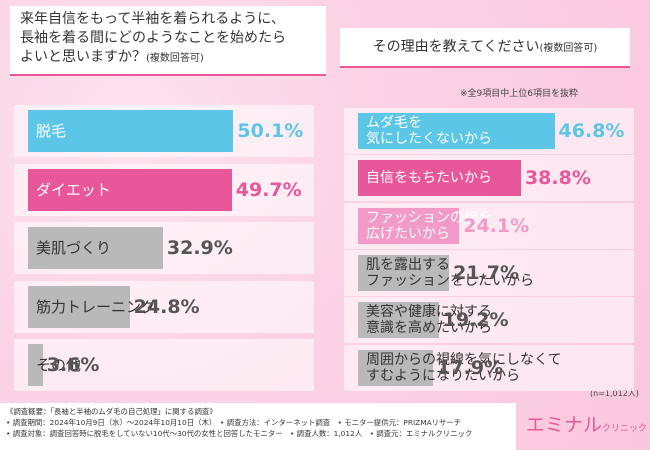  Describe the element at coordinates (268, 189) in the screenshot. I see `value-label: 49.7%` at that location.